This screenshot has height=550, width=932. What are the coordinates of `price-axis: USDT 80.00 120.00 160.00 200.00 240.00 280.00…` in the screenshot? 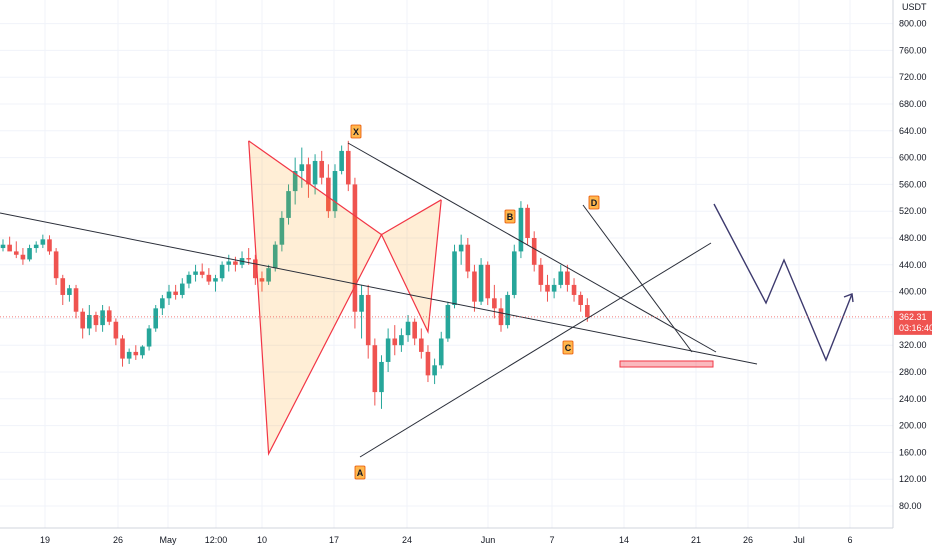 It's located at (912, 264).